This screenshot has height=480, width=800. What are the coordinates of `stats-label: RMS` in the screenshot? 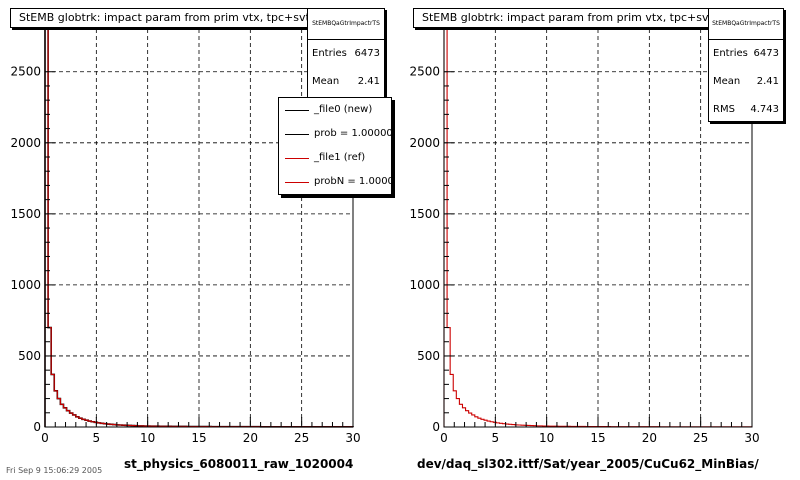 It's located at (724, 109).